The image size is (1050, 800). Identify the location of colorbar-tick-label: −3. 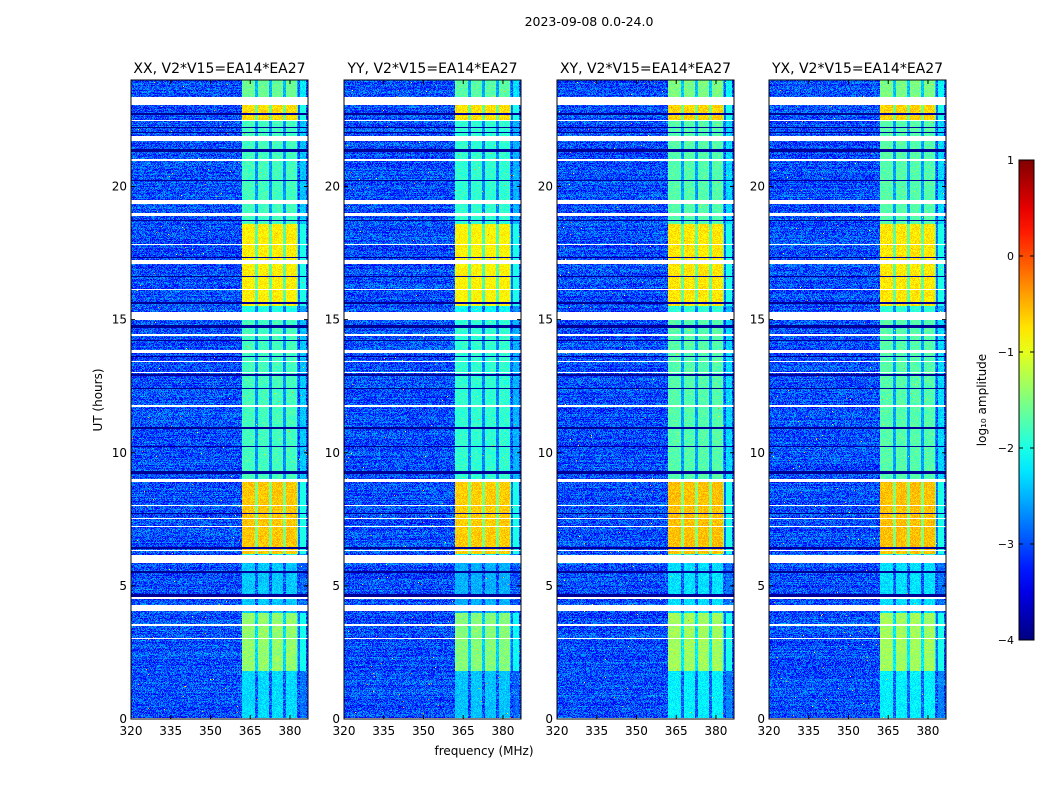
(1006, 544).